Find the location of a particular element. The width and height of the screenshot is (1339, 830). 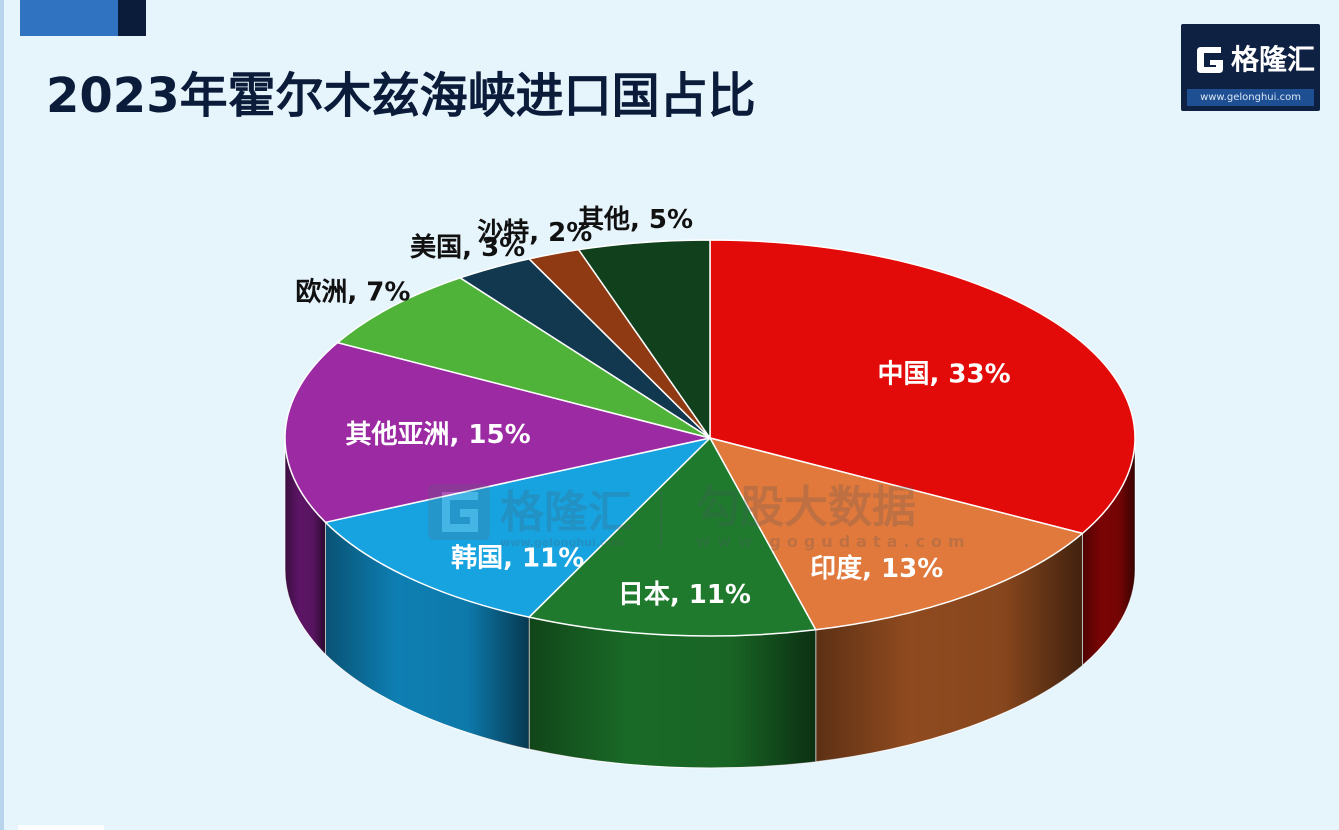

top-accent-bar is located at coordinates (69, 18).